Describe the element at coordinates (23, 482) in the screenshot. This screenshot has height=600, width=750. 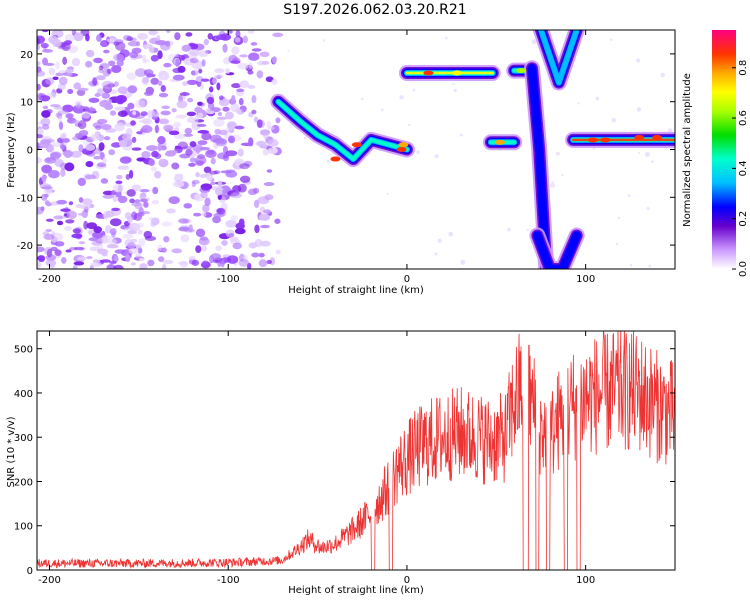
I see `snr-y-tick-label: 200` at that location.